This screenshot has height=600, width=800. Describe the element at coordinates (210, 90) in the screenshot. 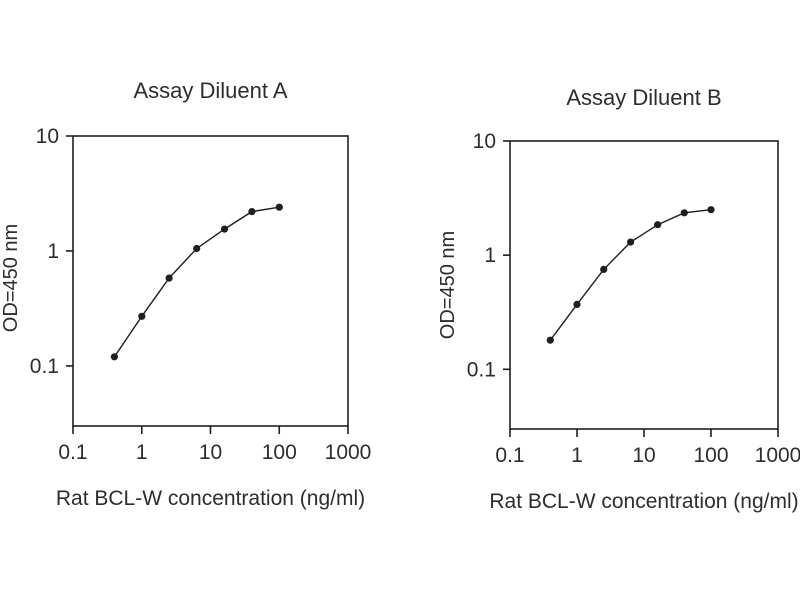

I see `chart-title: Assay Diluent A` at that location.